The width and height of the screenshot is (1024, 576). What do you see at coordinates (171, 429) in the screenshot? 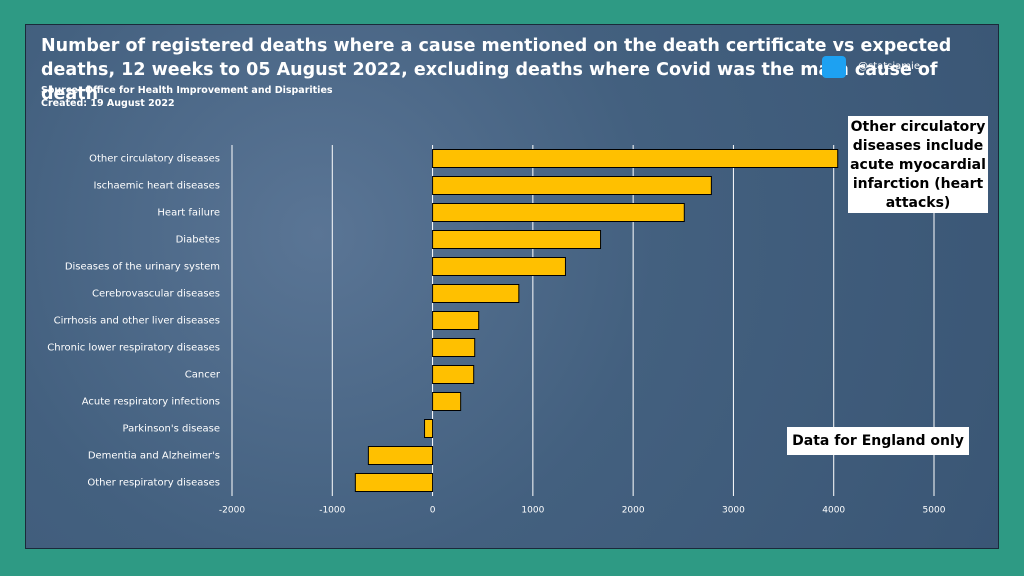
I see `y-tick-label: Parkinson's disease` at bounding box center [171, 429].